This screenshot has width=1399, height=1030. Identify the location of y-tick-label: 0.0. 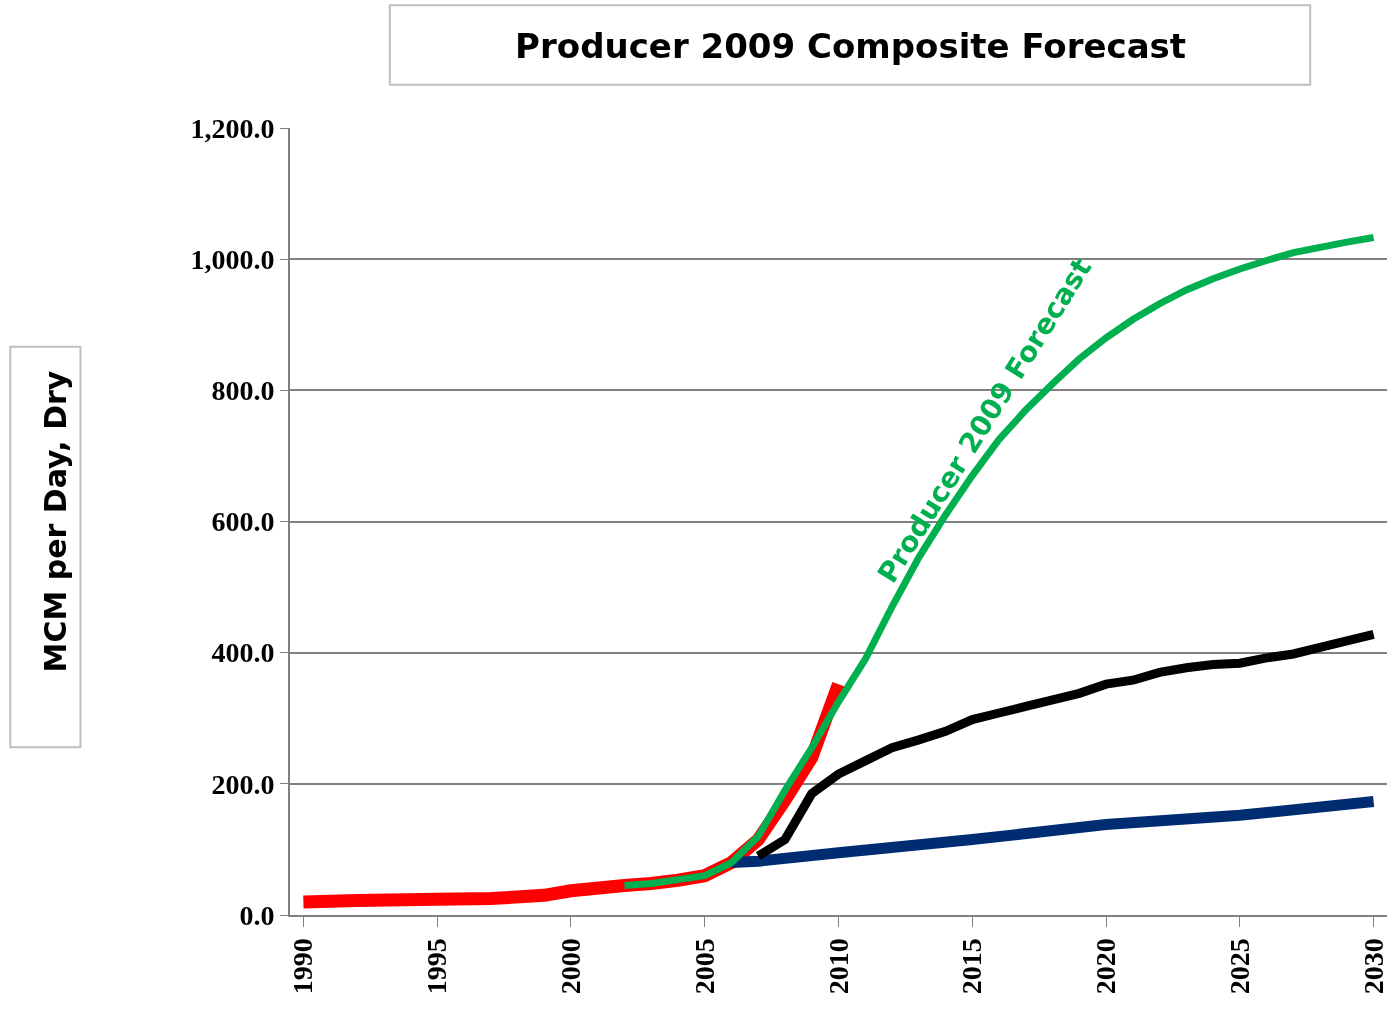
(257, 915).